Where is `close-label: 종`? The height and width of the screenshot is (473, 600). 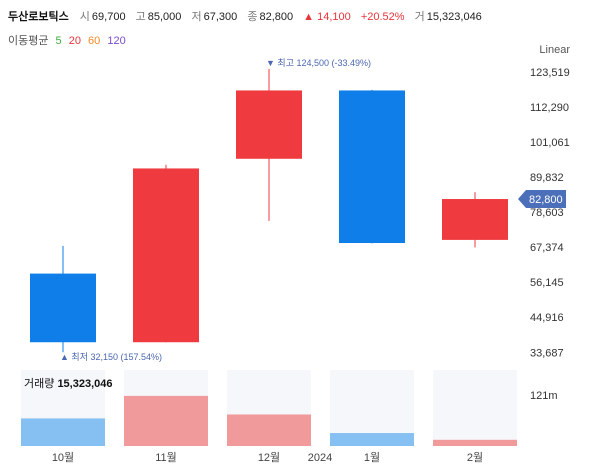 close-label: 종 is located at coordinates (252, 17).